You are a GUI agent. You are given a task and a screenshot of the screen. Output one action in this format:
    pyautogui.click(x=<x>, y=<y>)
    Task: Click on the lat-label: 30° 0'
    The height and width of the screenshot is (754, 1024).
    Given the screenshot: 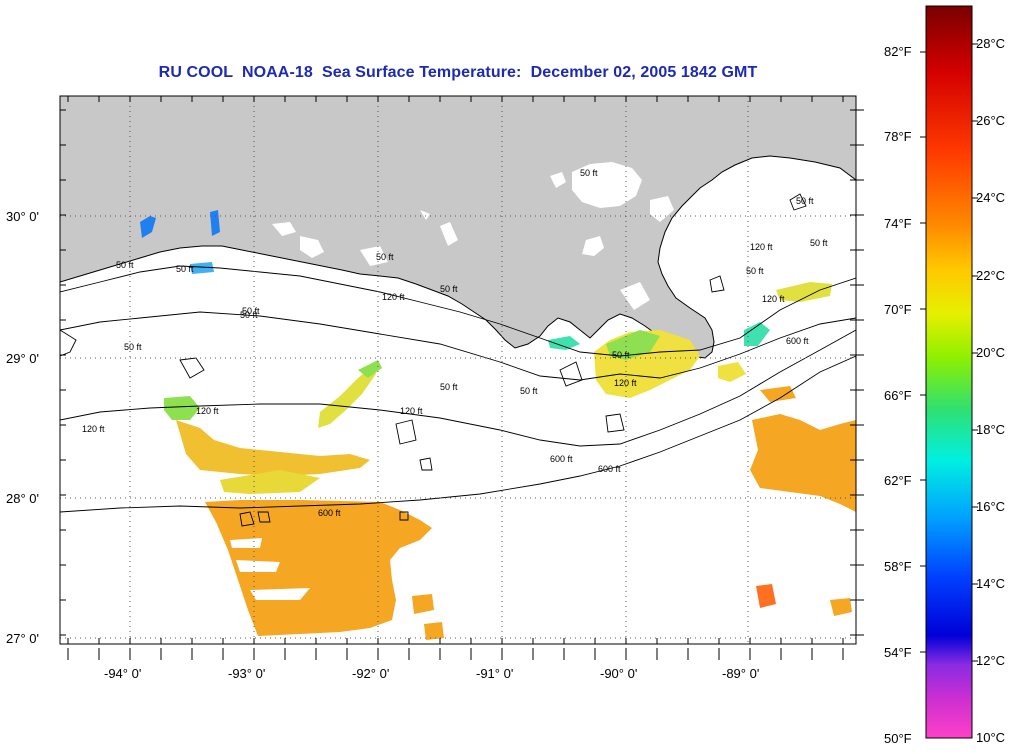 What is the action you would take?
    pyautogui.click(x=22, y=216)
    